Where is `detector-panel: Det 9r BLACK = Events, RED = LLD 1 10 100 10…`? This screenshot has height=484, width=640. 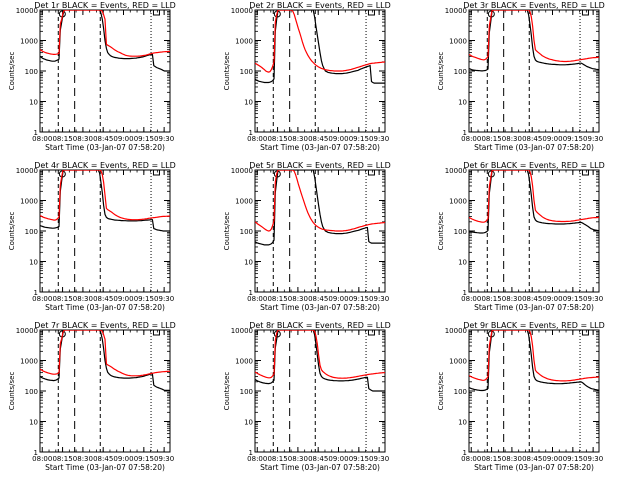
detector-panel: Det 9r BLACK = Events, RED = LLD 1 10 100 10… is located at coordinates (521, 396).